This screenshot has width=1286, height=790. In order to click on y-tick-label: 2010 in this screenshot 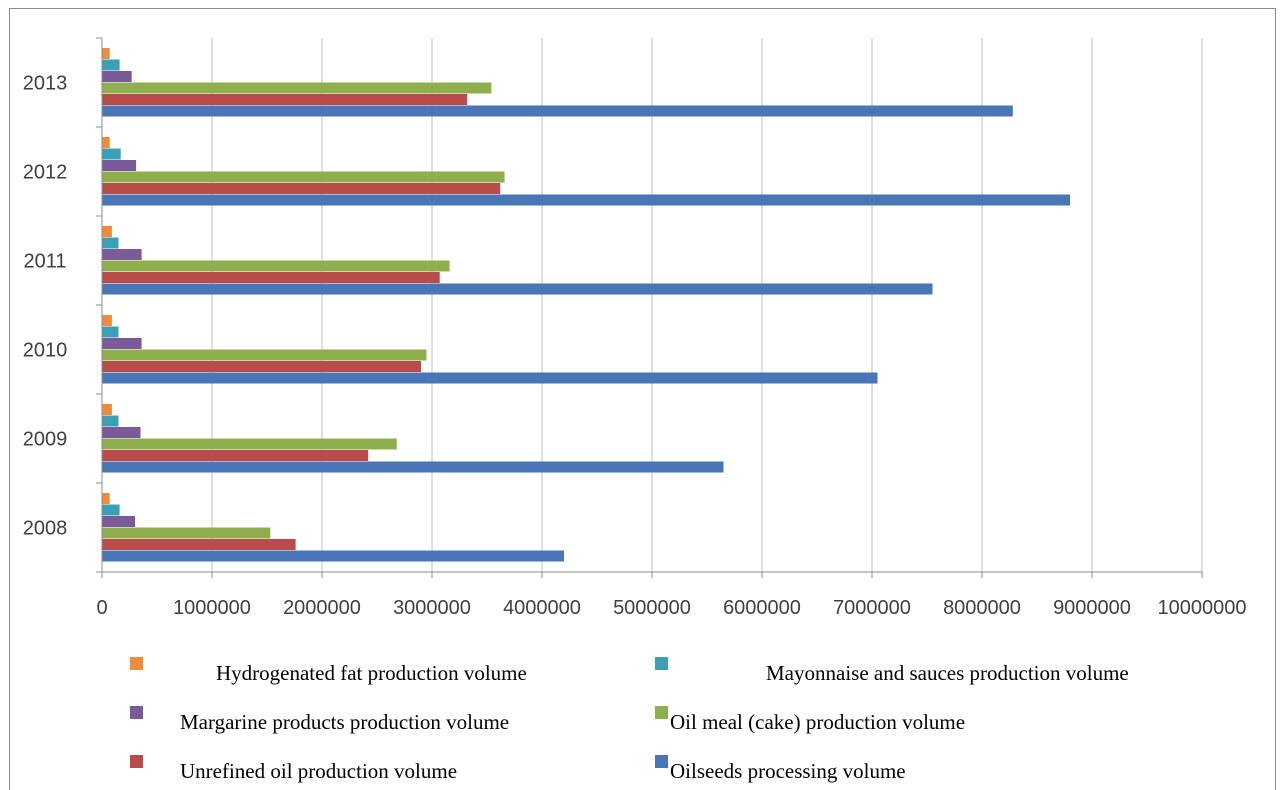, I will do `click(45, 351)`.